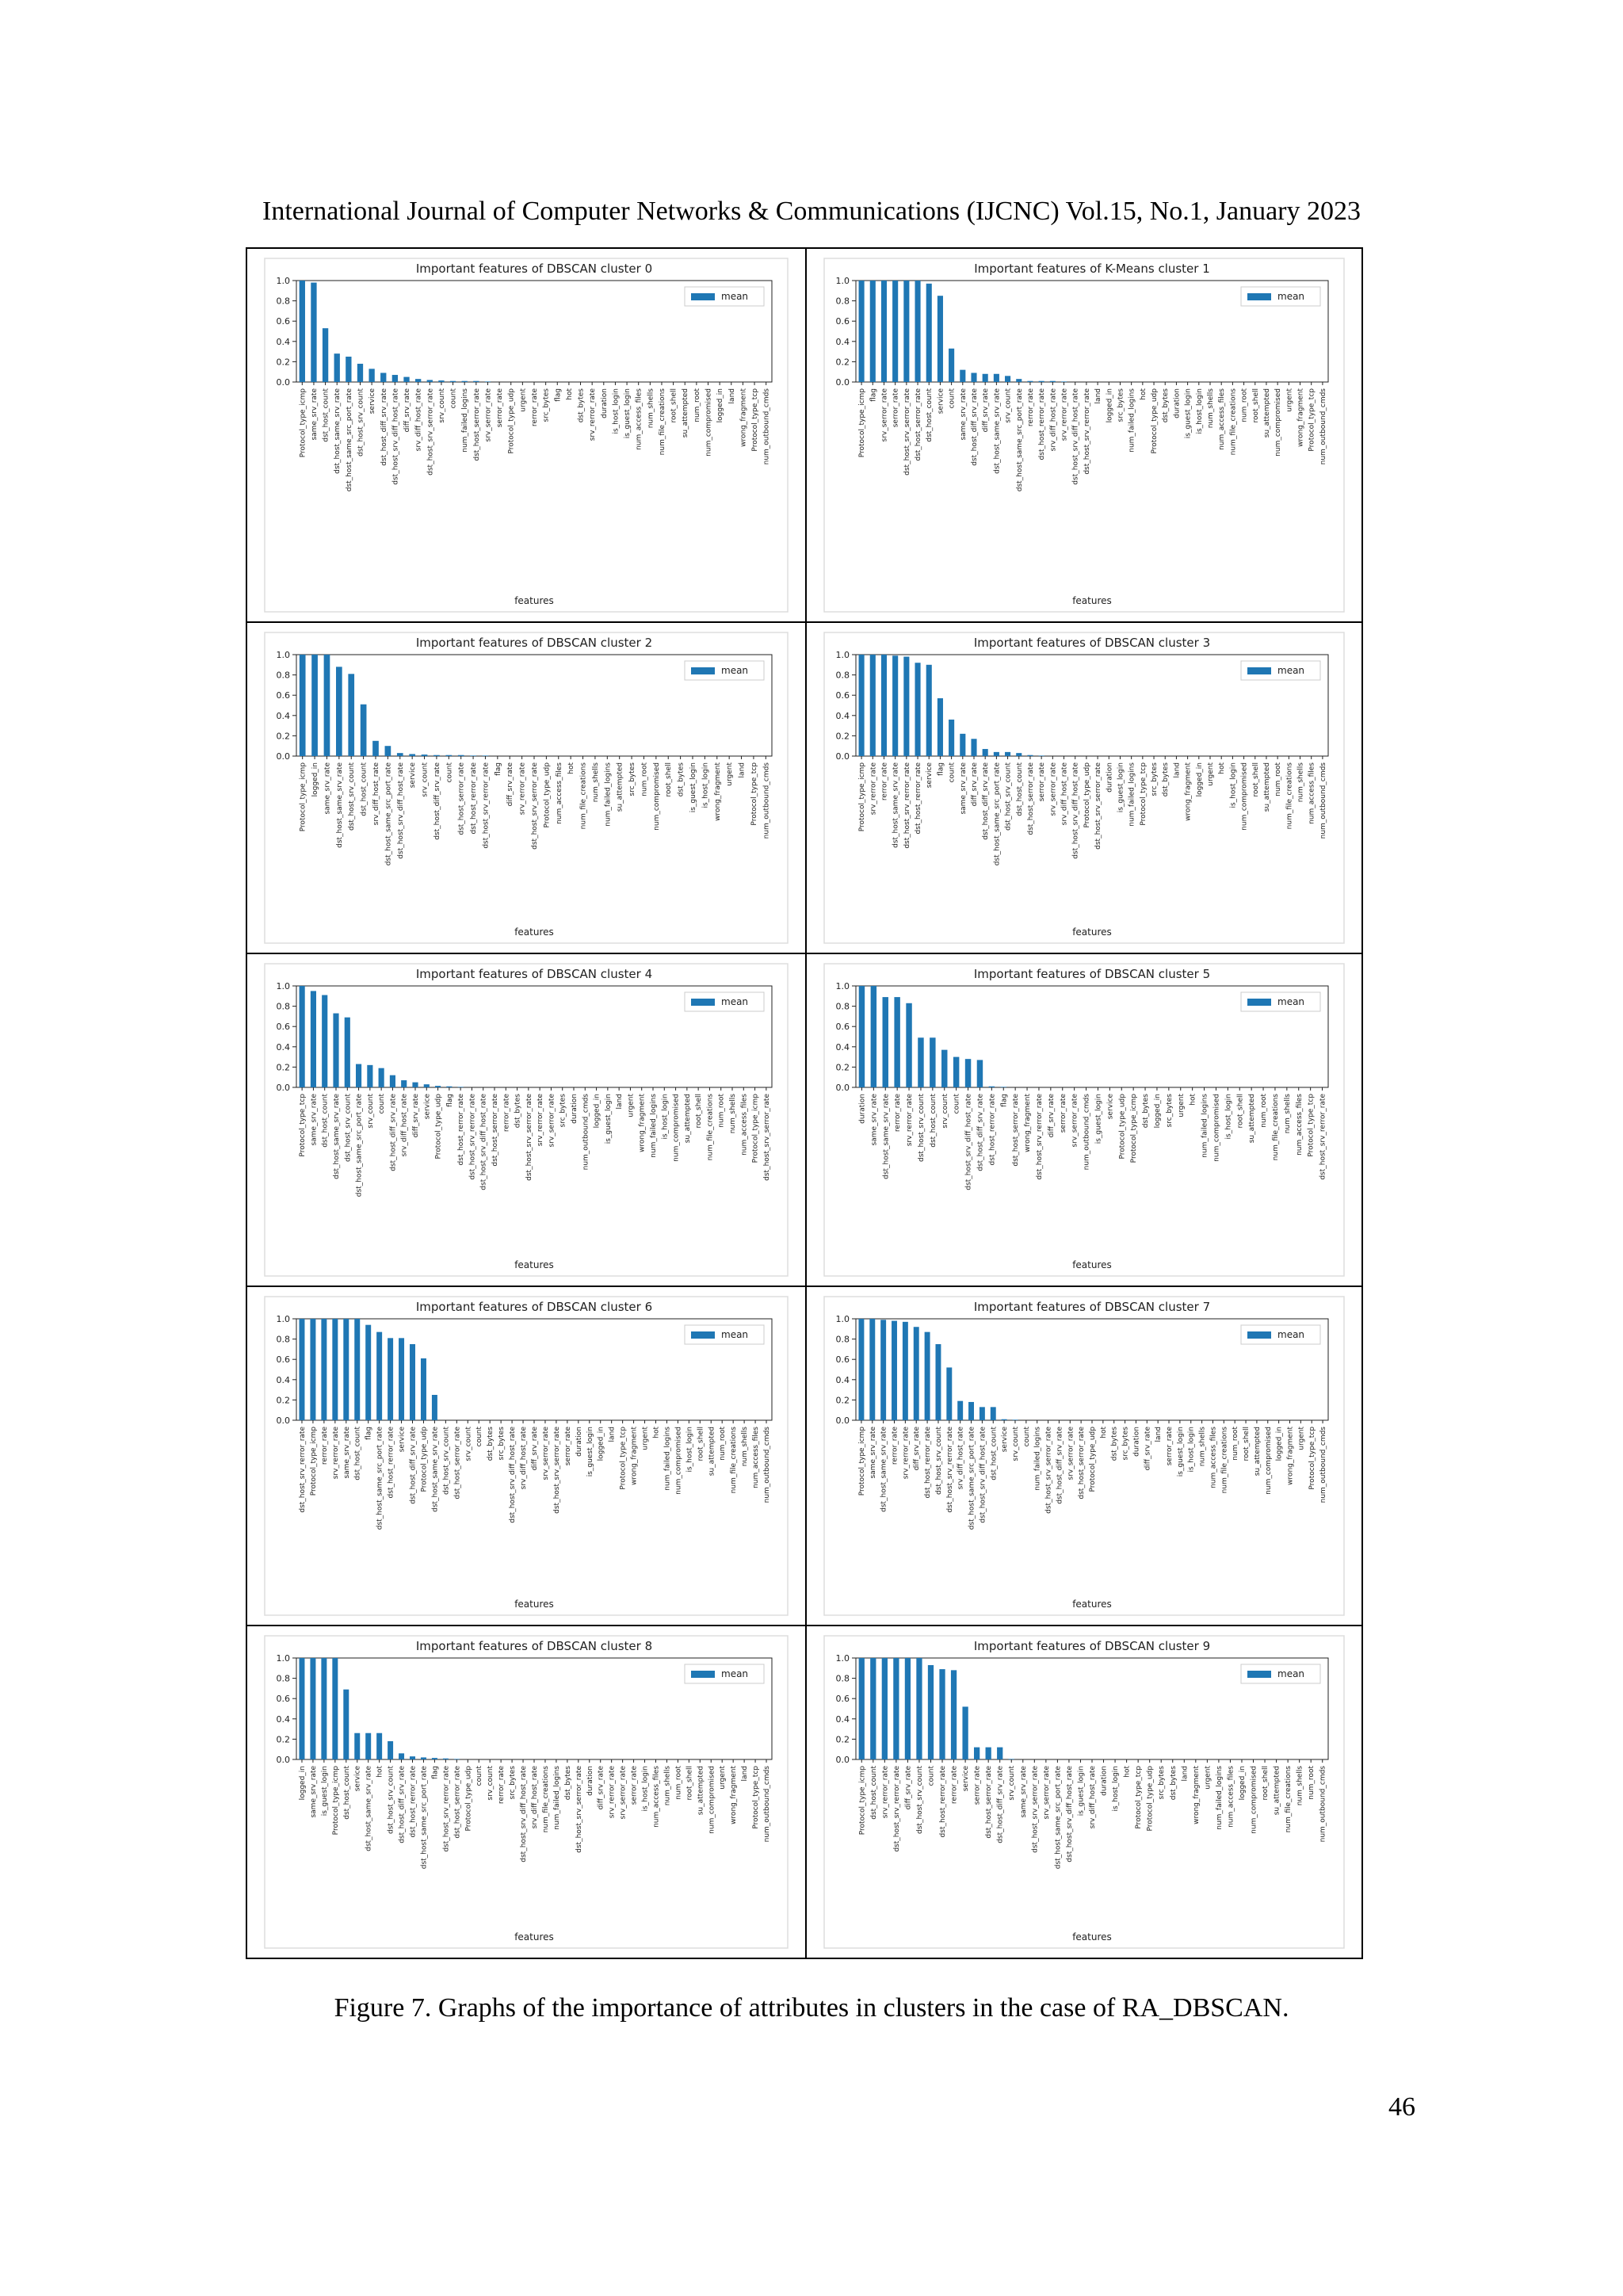 This screenshot has height=2296, width=1623. What do you see at coordinates (405, 1125) in the screenshot?
I see `x-tick-label: srv_diff_host_rate` at bounding box center [405, 1125].